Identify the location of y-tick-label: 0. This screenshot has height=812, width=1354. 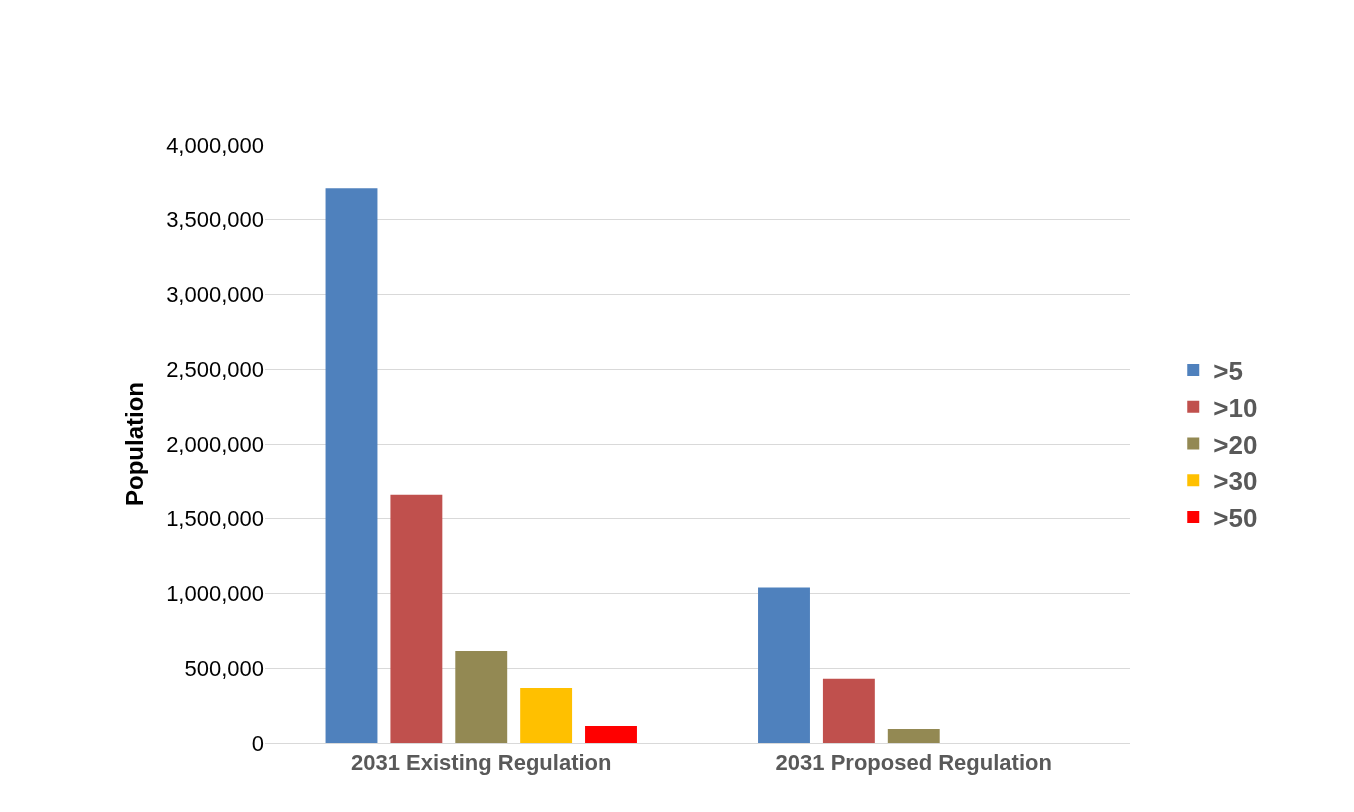
(257, 743).